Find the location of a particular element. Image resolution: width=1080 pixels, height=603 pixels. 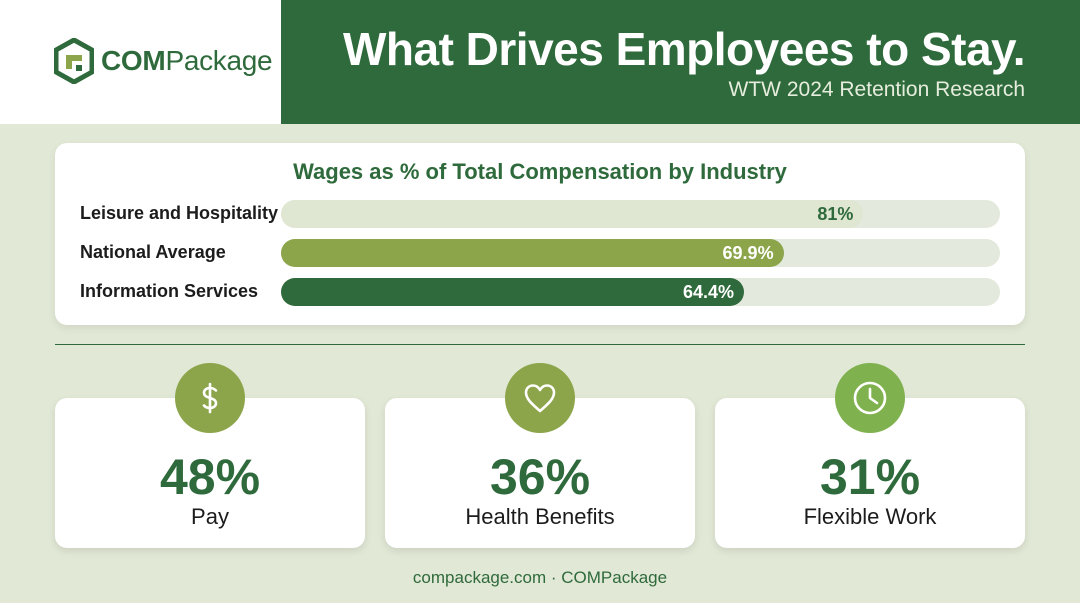

header-logo-panel: COMPackage is located at coordinates (140, 62).